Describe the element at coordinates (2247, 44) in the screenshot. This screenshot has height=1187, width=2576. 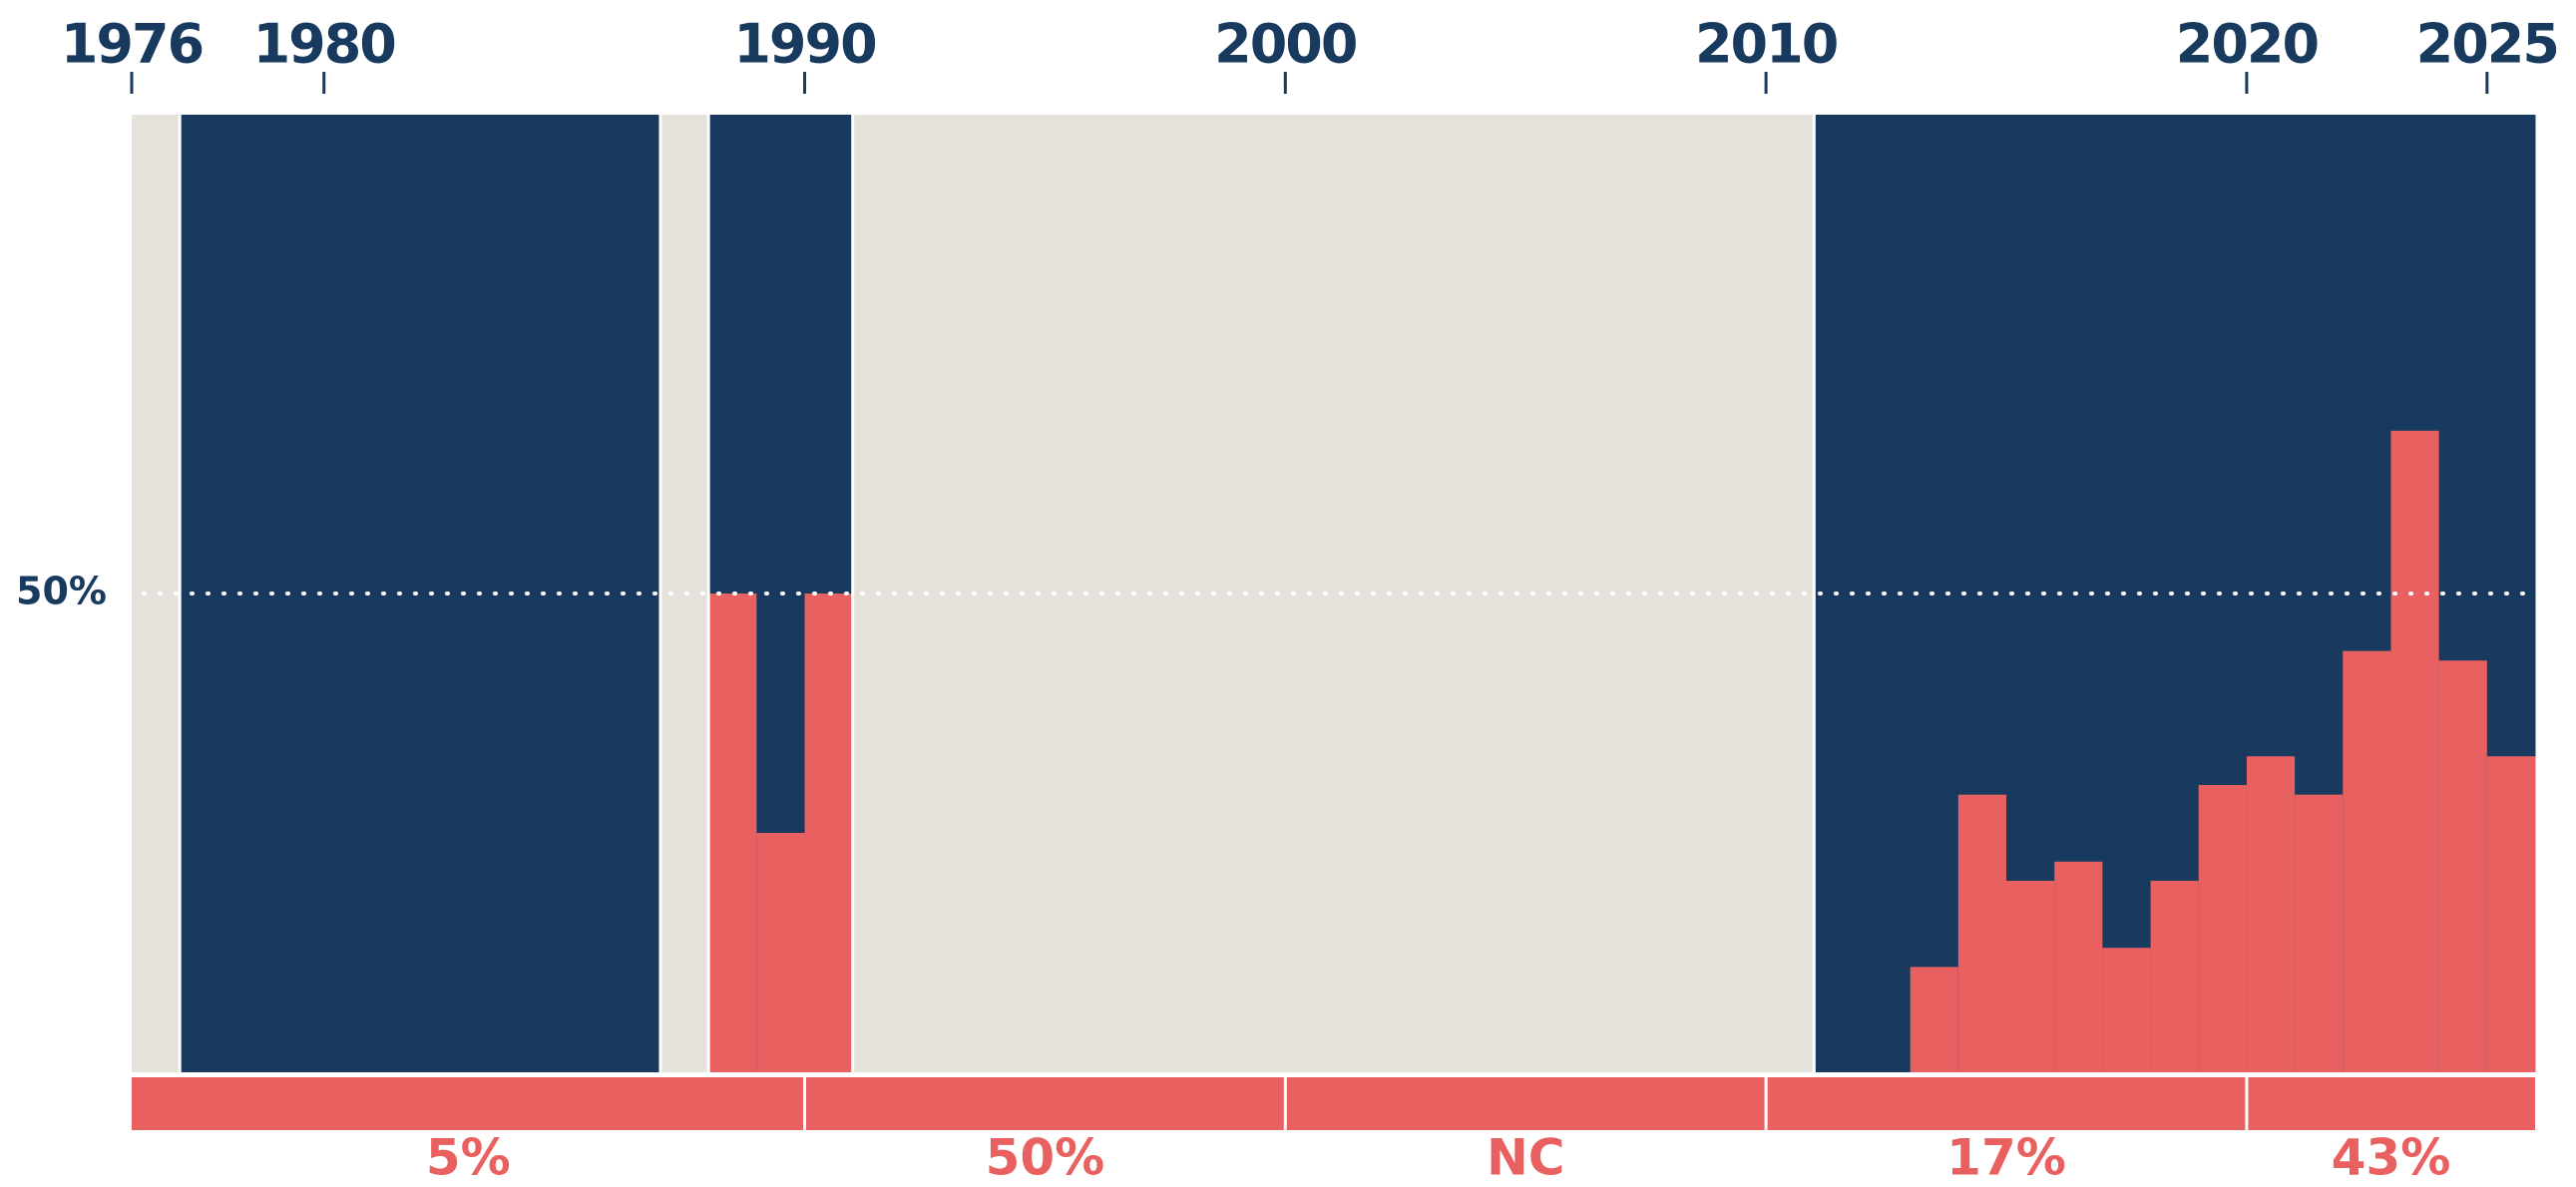
I see `x-tick-label: 2020` at that location.